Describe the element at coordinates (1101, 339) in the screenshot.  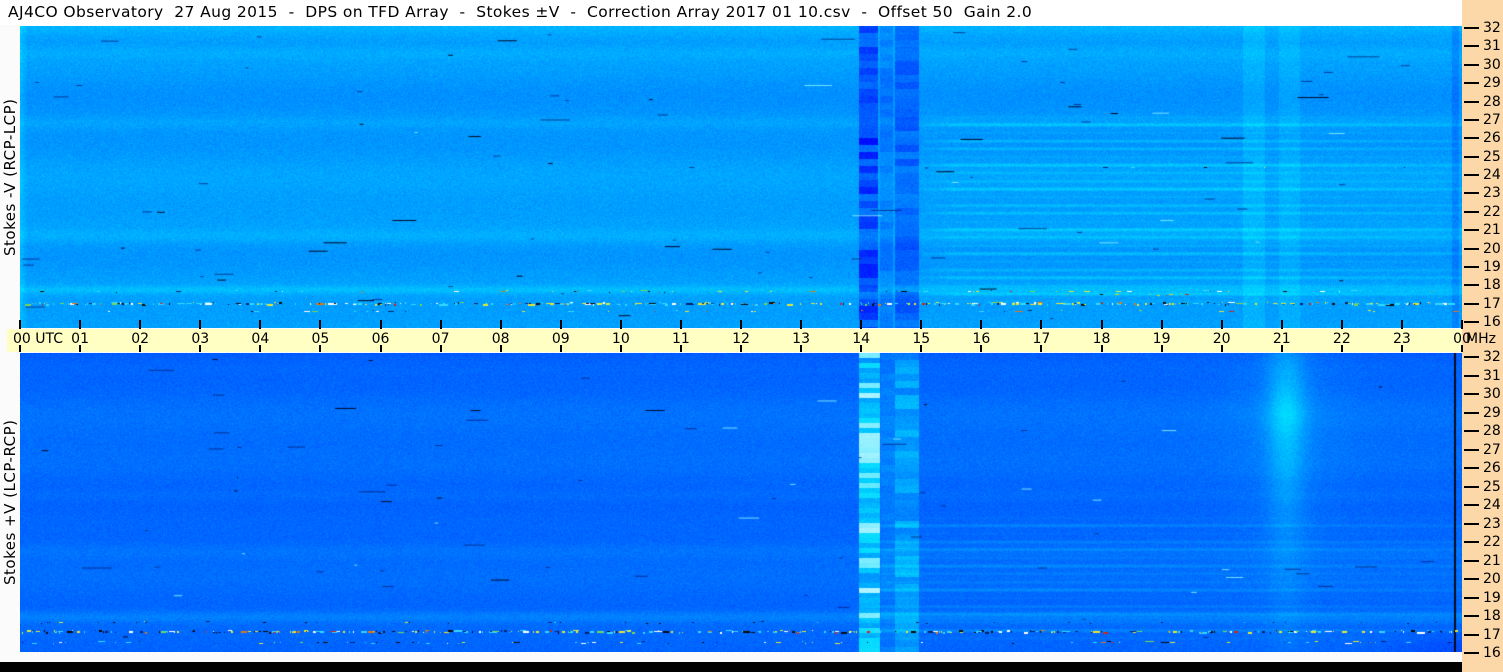
I see `time-label: 18` at that location.